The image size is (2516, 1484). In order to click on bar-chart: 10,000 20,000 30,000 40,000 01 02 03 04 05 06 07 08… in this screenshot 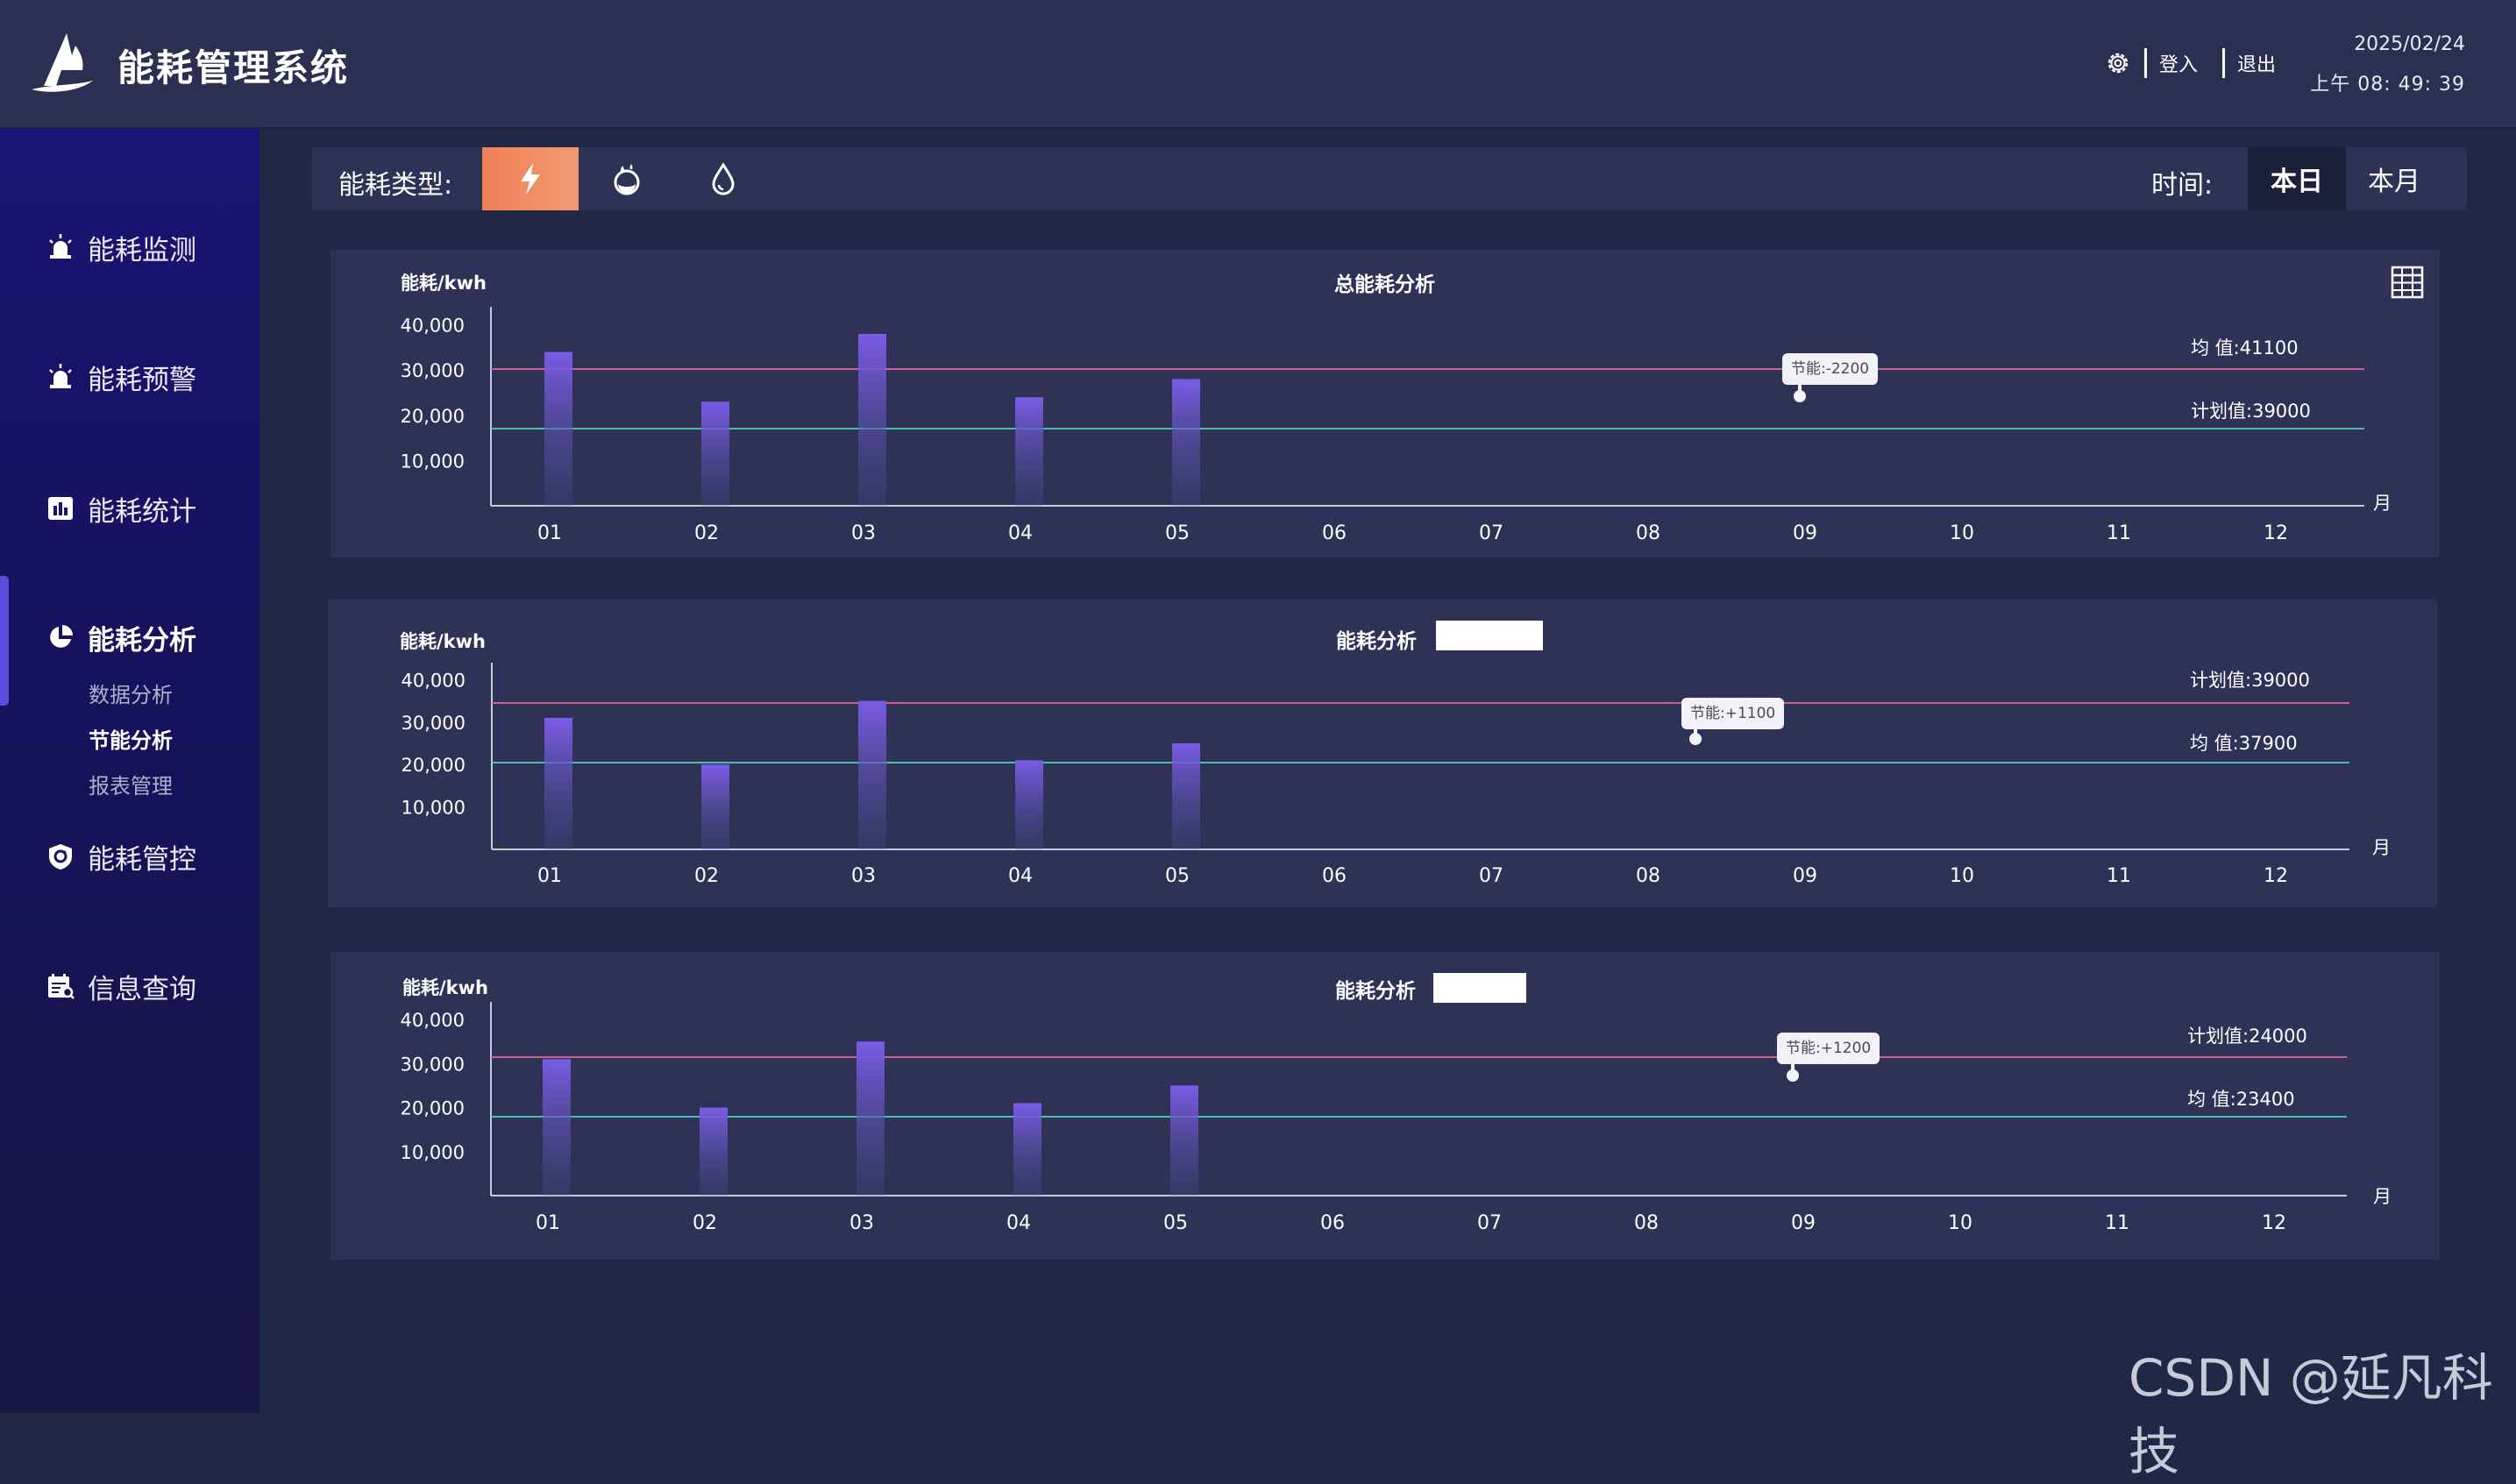, I will do `click(1396, 425)`.